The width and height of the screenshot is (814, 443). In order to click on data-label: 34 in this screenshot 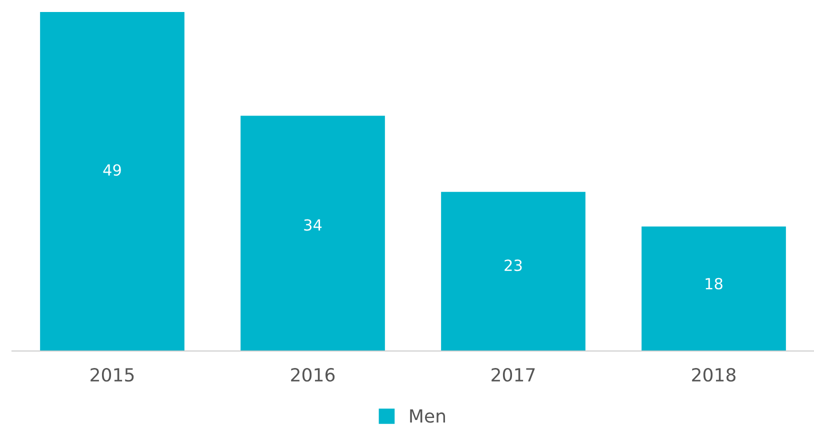, I will do `click(313, 225)`.